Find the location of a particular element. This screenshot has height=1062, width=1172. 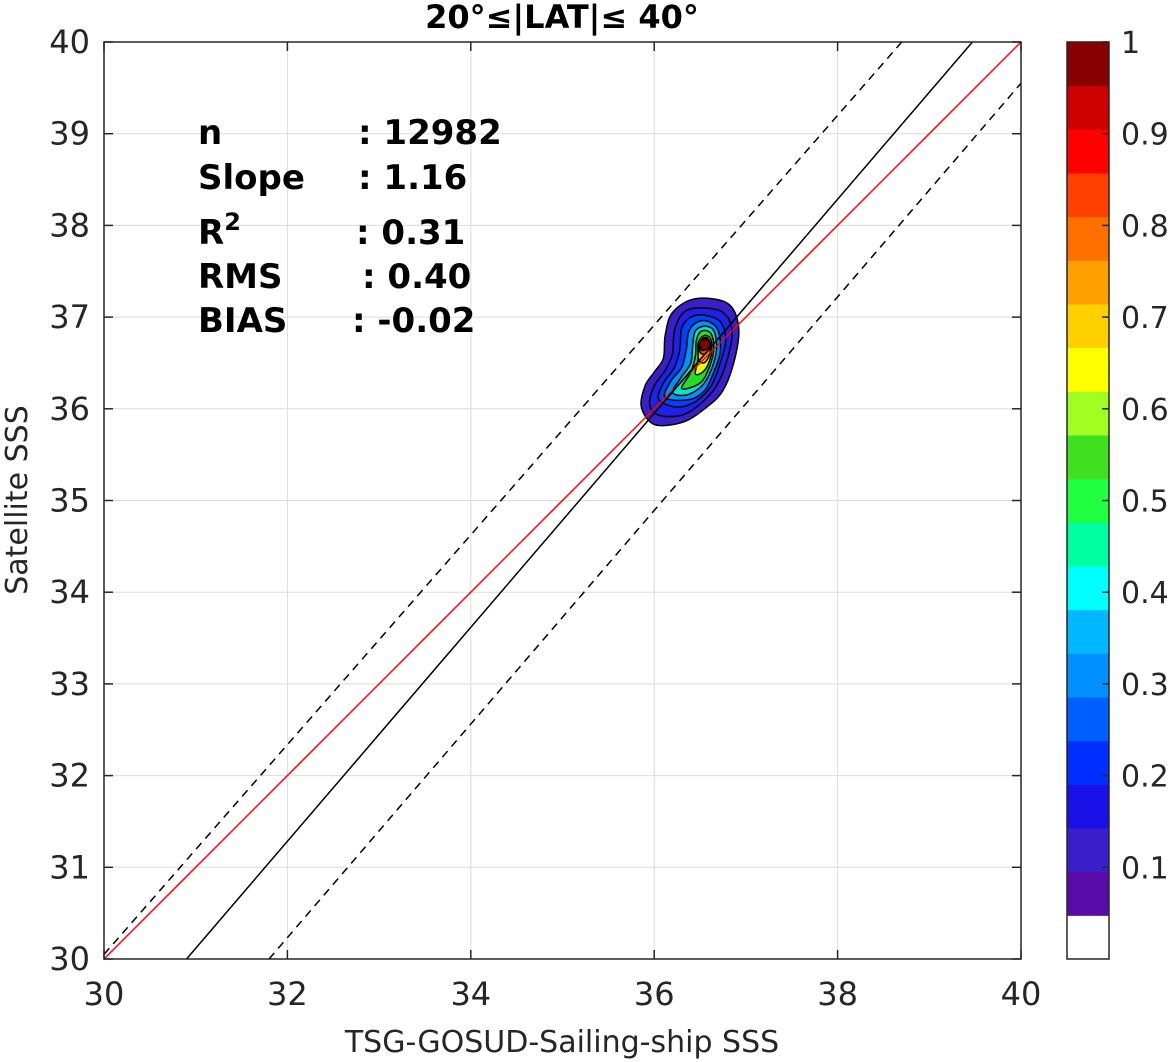

colorbar-tick-label: 0.1 is located at coordinates (1145, 868).